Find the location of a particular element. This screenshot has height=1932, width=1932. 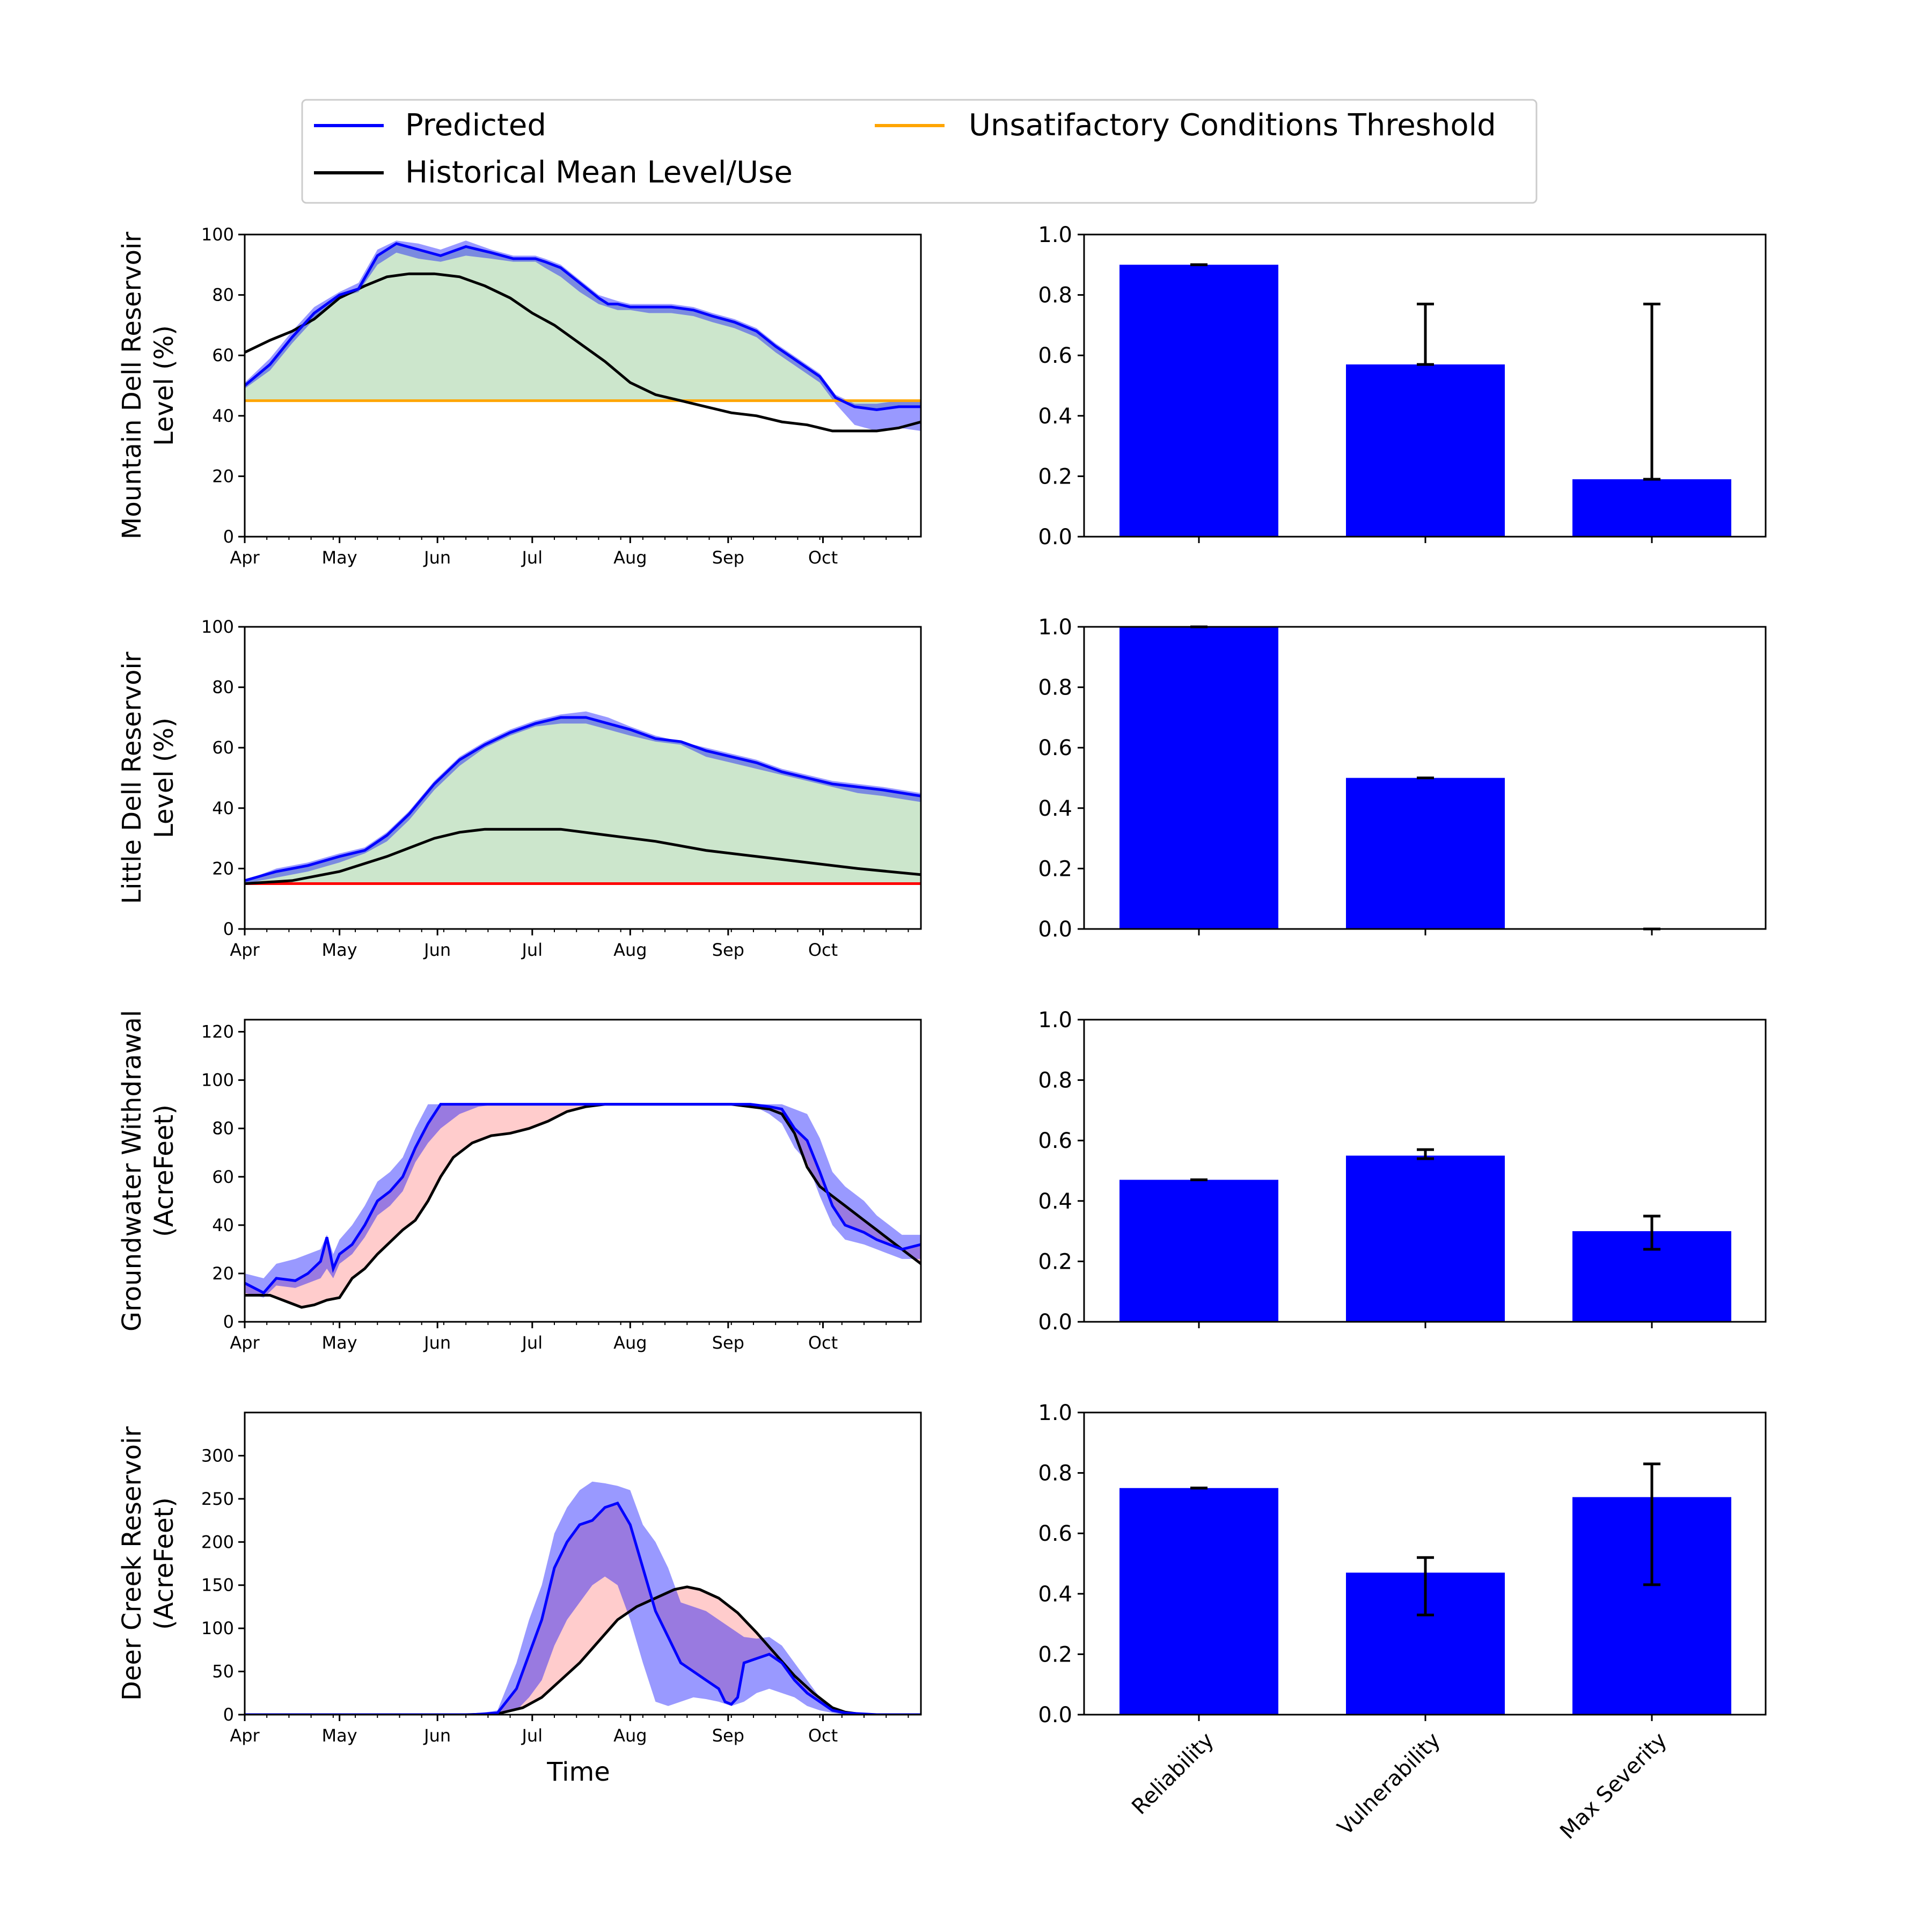

y-tick-label: 50 is located at coordinates (223, 1672).